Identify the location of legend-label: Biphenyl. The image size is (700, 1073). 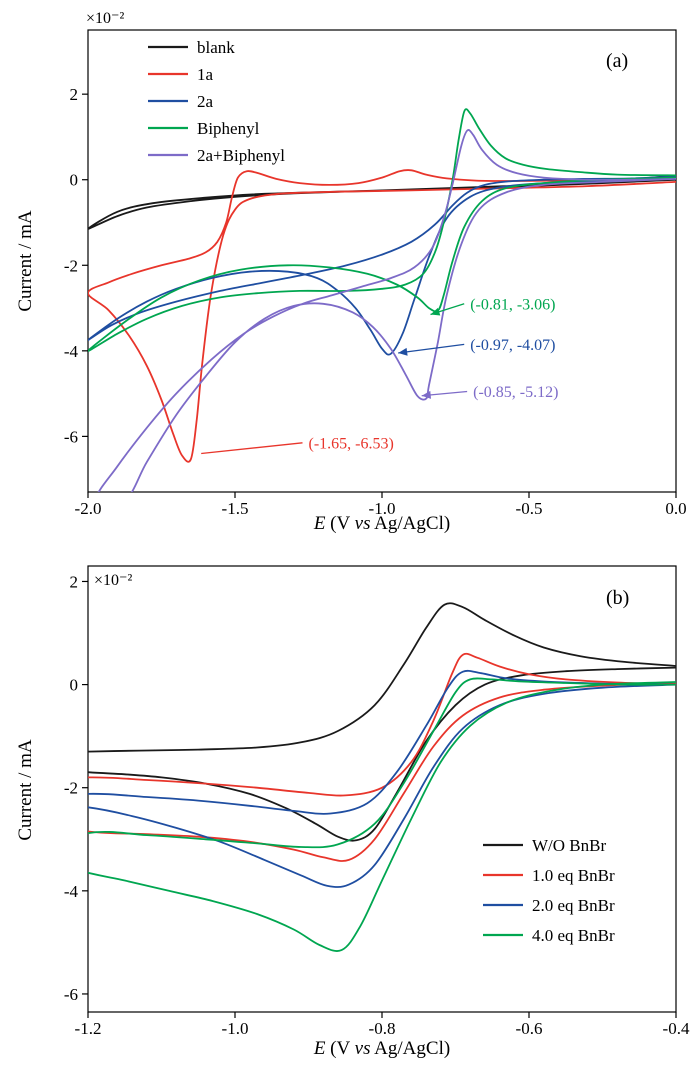
(228, 128).